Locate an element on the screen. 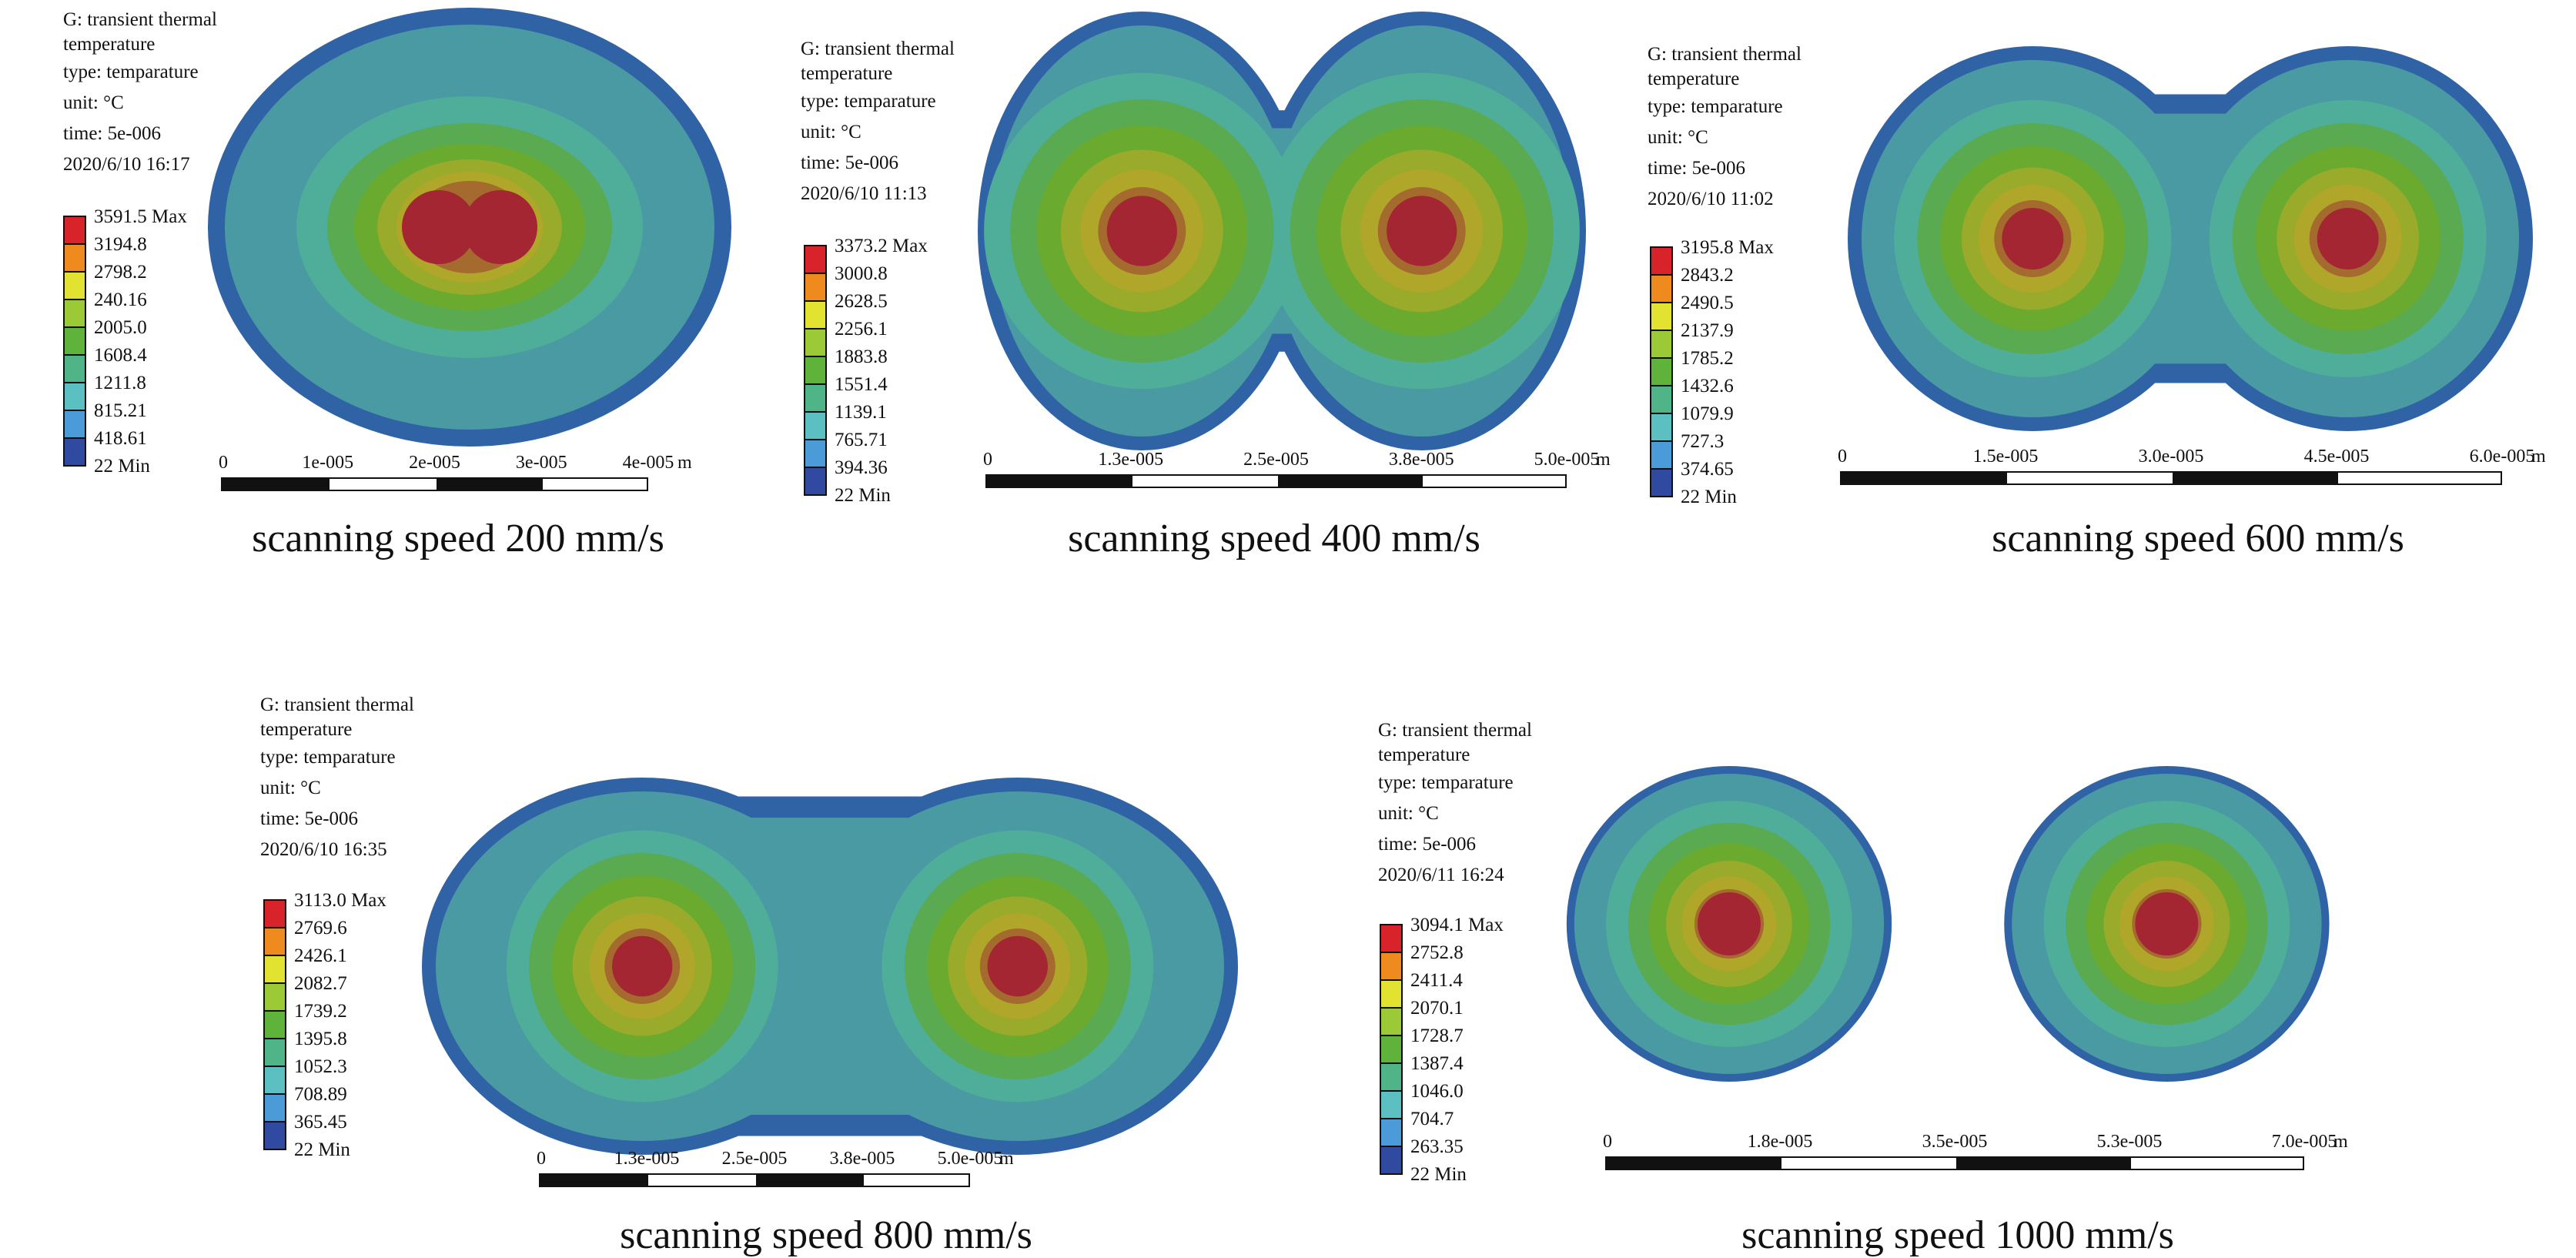  scale-bar is located at coordinates (1276, 481).